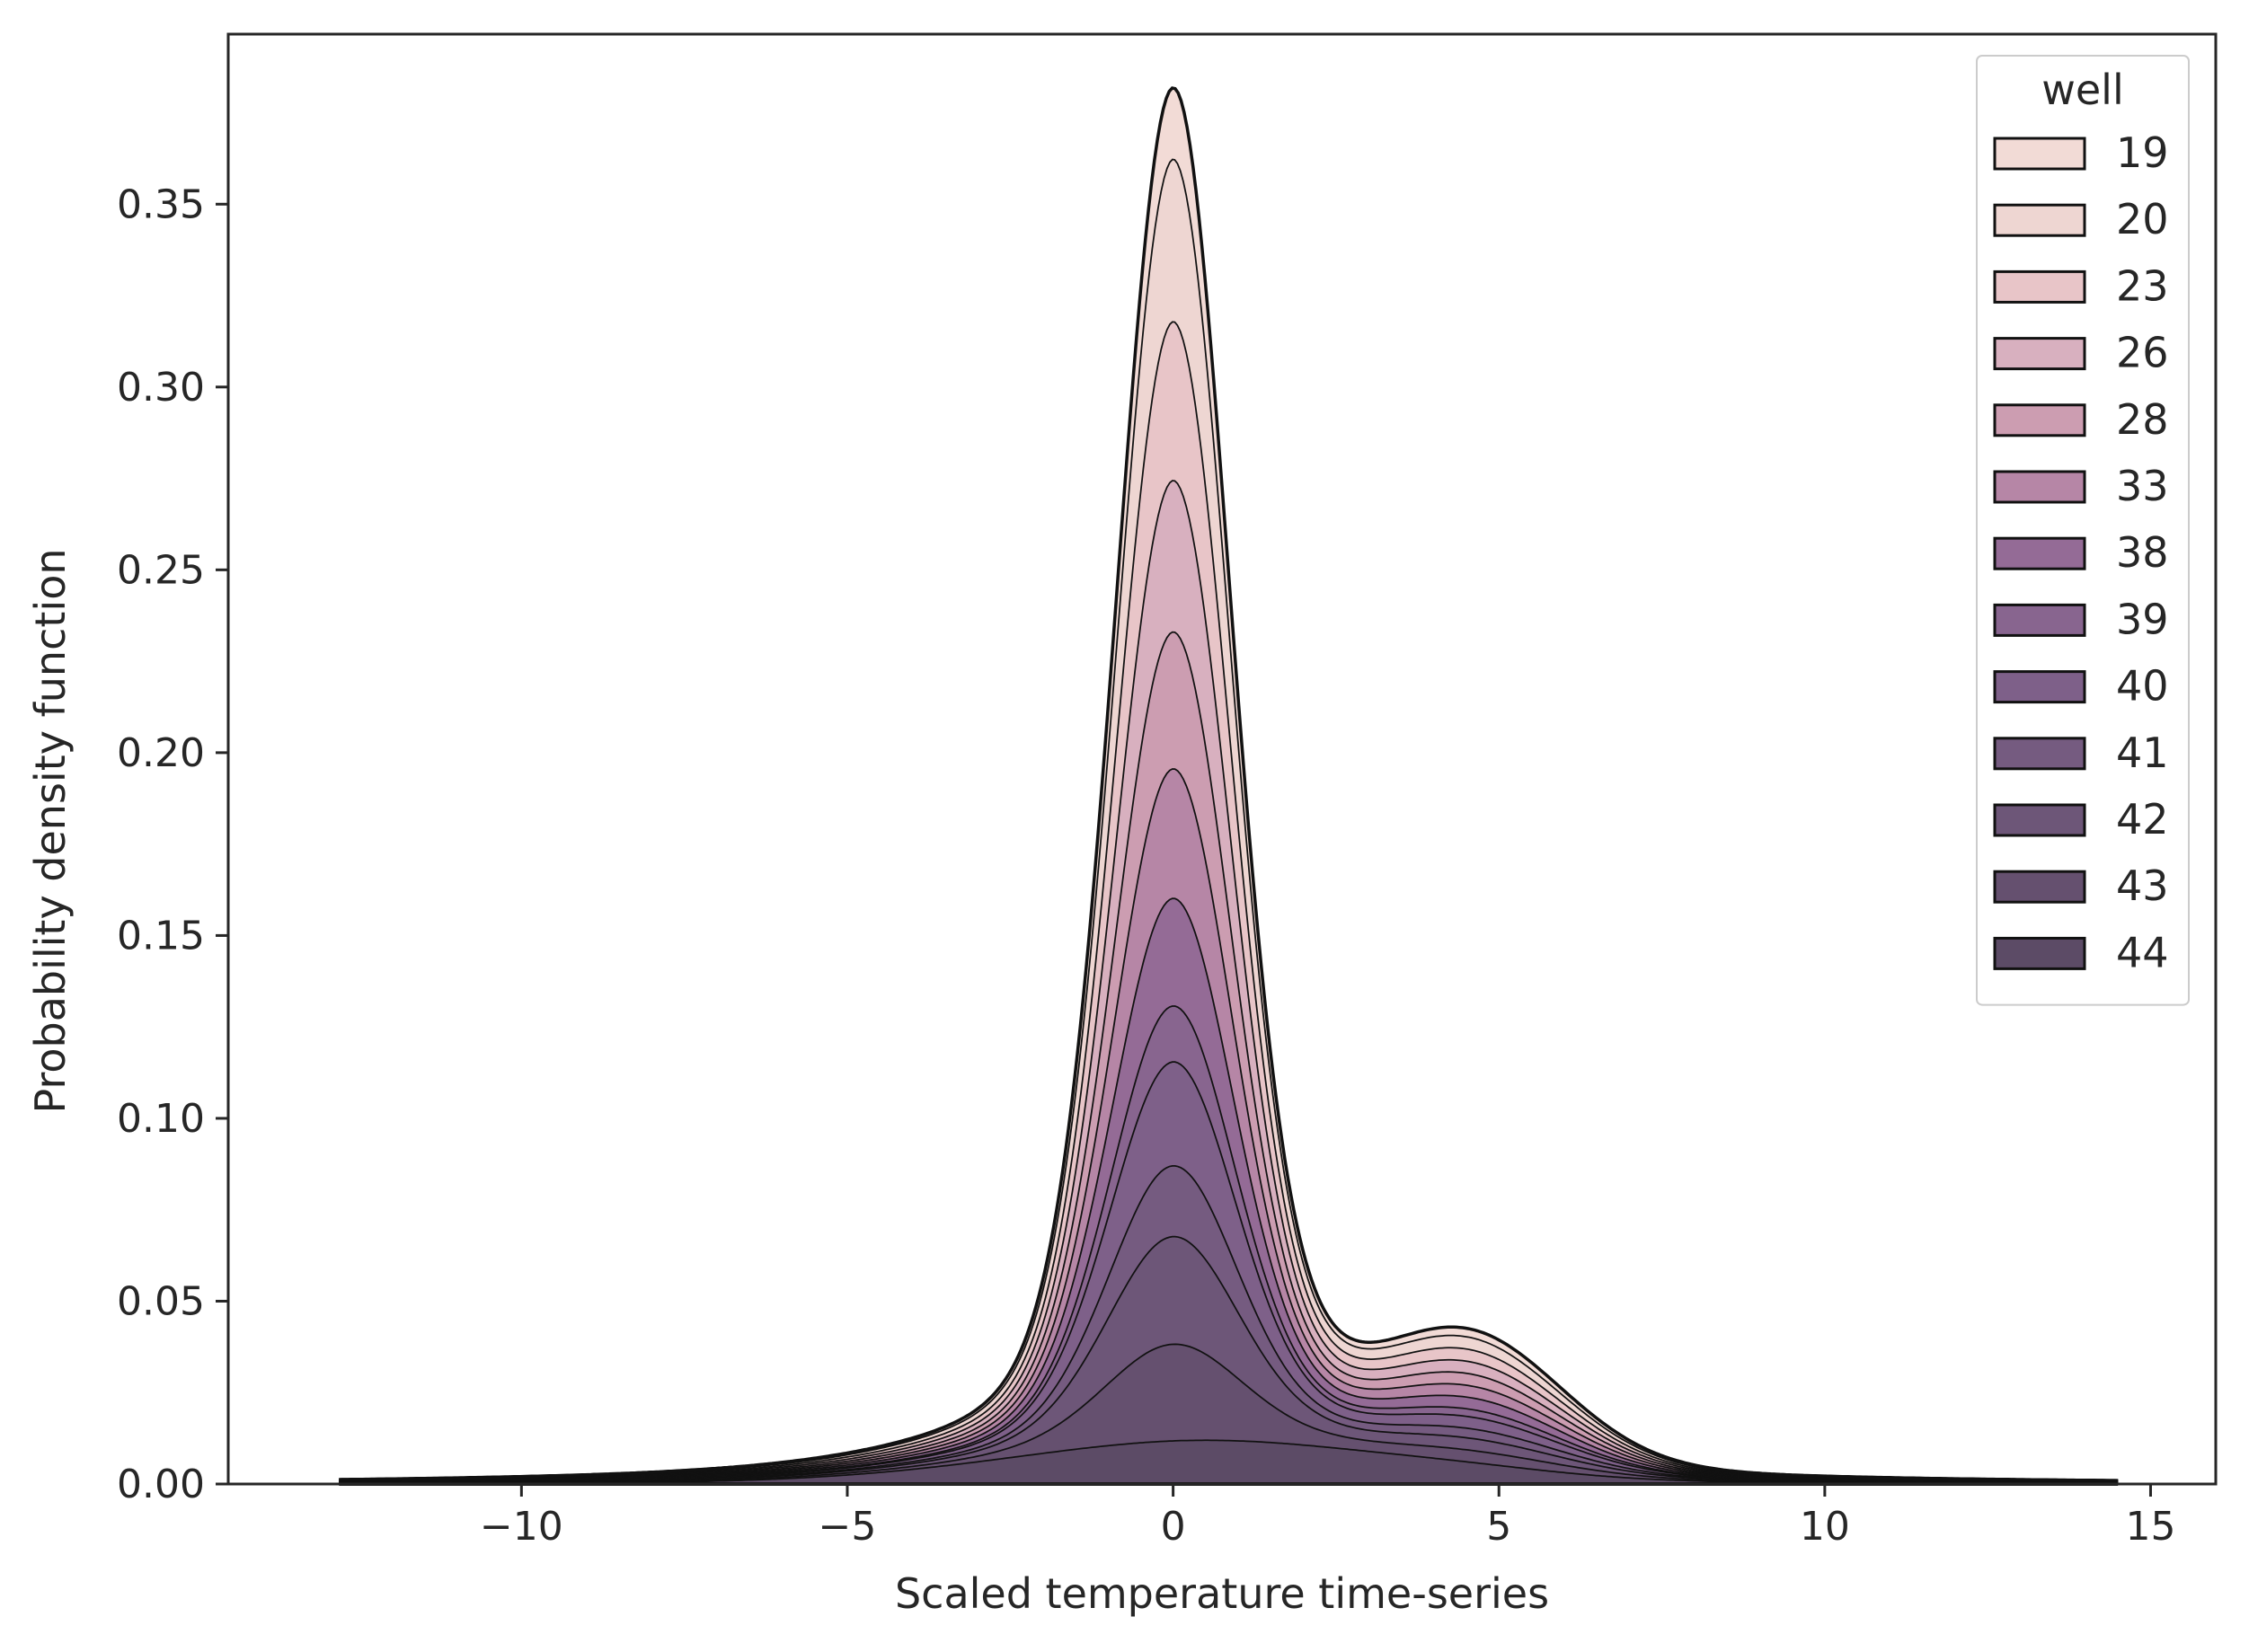 This screenshot has height=1652, width=2249. I want to click on y-tick-label: 0.15, so click(161, 936).